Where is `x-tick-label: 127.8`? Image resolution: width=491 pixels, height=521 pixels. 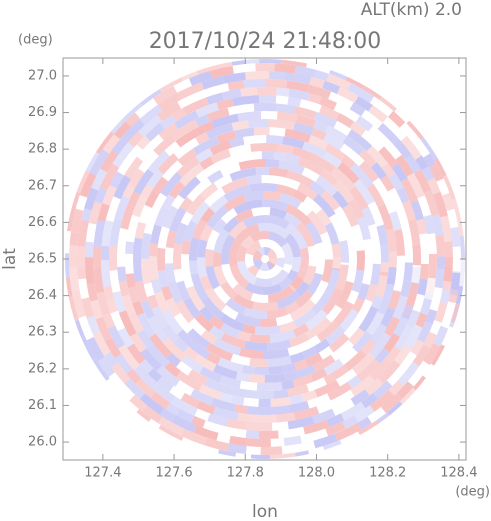
x-tick-label: 127.8 is located at coordinates (245, 473).